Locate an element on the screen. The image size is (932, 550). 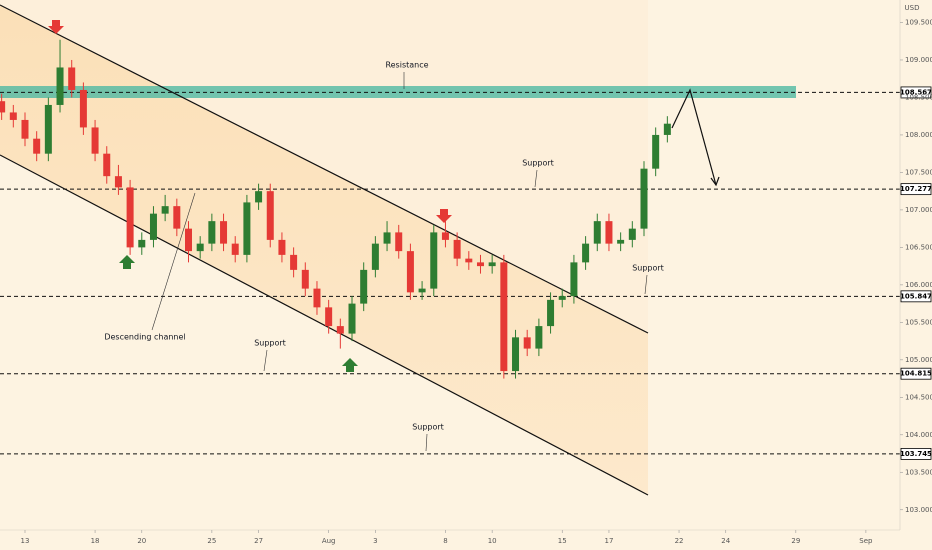
x-tick-label: 13 is located at coordinates (25, 541).